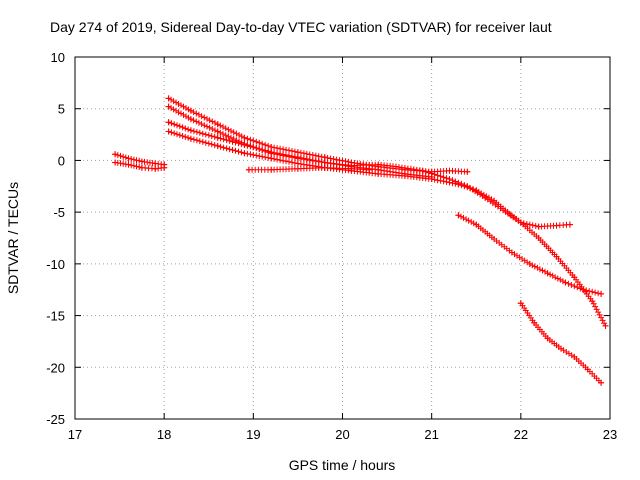  What do you see at coordinates (13, 238) in the screenshot?
I see `y-axis-title: SDTVAR / TECUs` at bounding box center [13, 238].